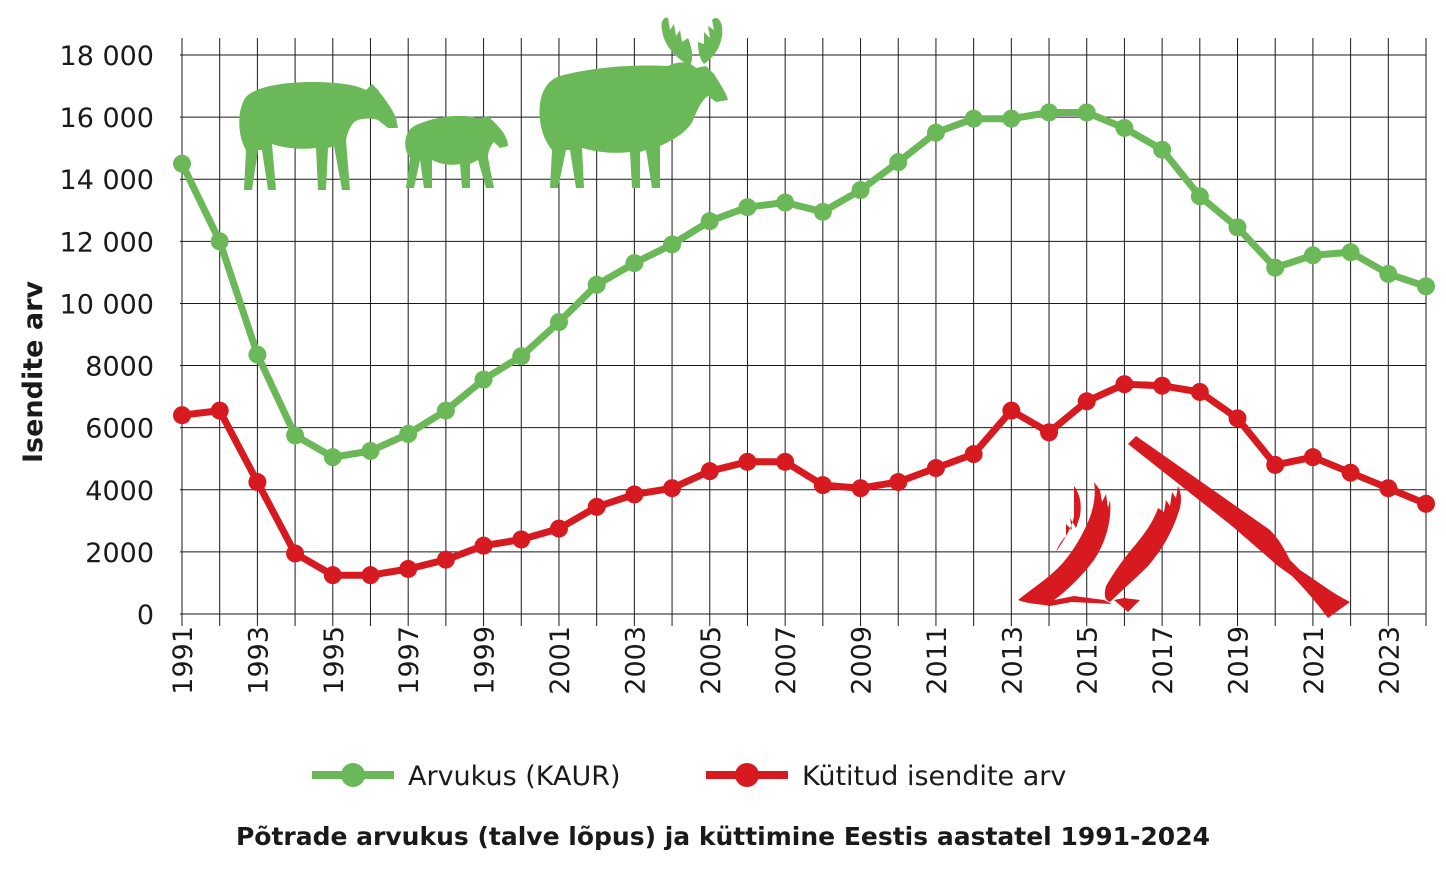 The height and width of the screenshot is (885, 1446). I want to click on x-tick-label: 1993, so click(258, 660).